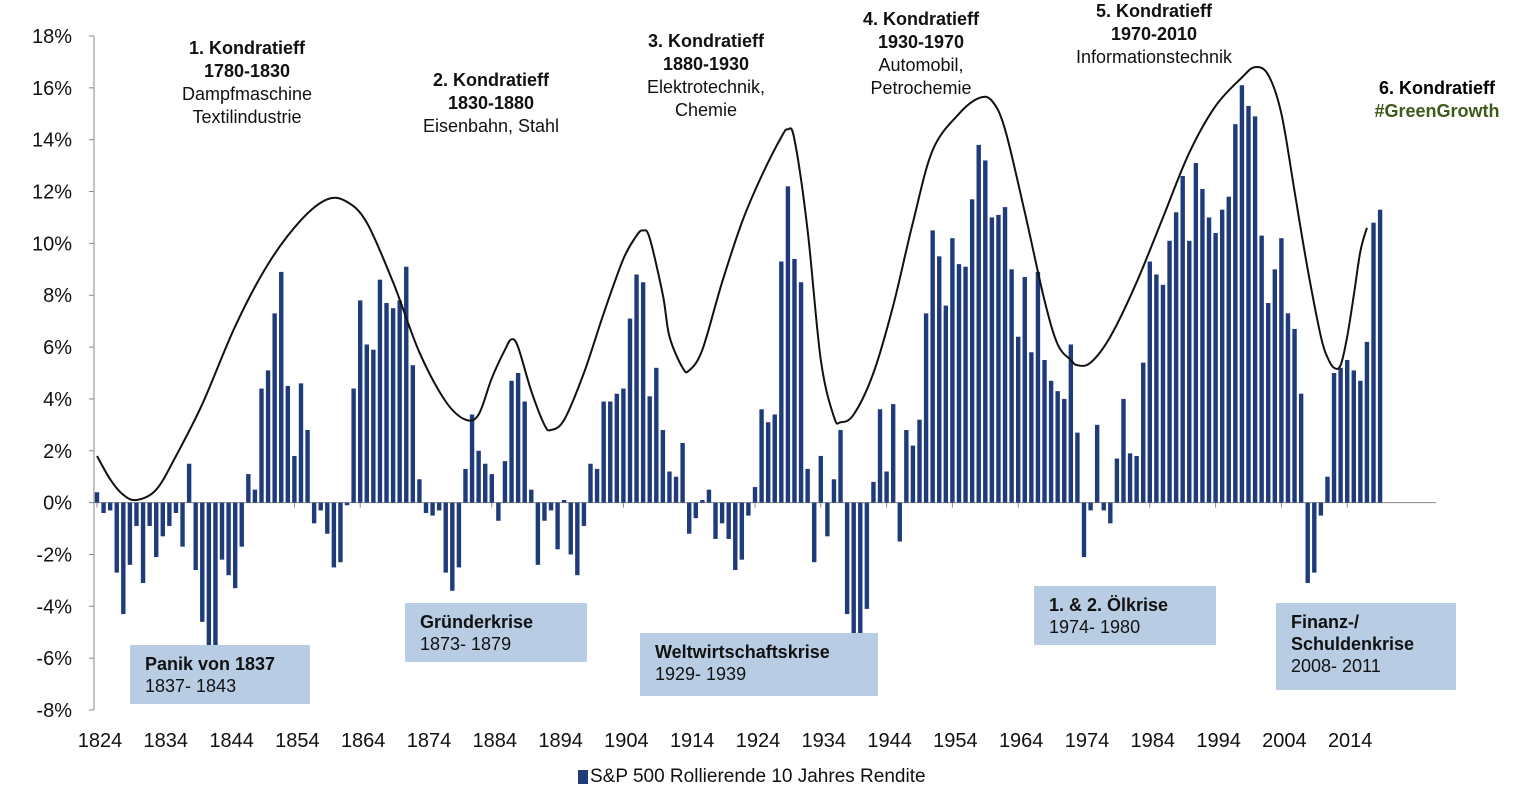  I want to click on kondratieff-tech: Elektrotechnik,, so click(706, 87).